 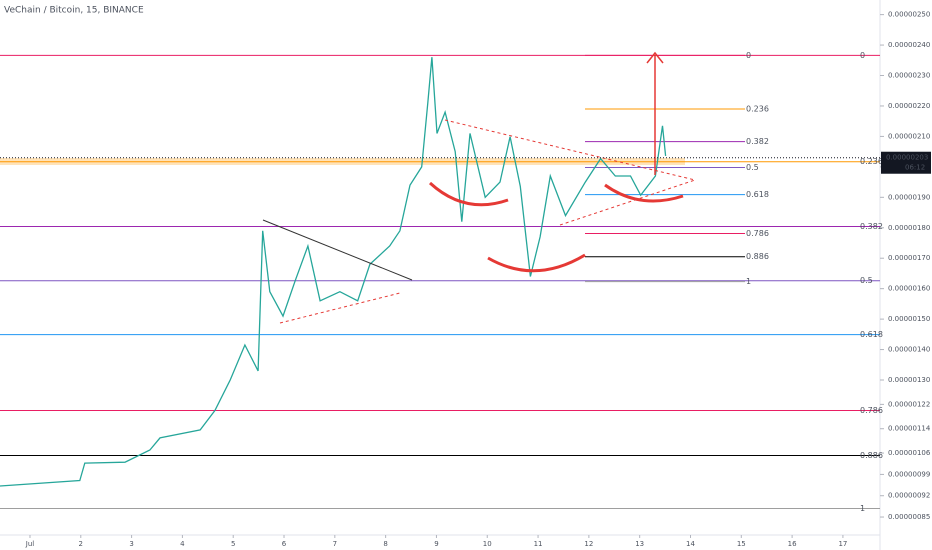 I want to click on y-tick-label: 0.00000220, so click(x=909, y=106).